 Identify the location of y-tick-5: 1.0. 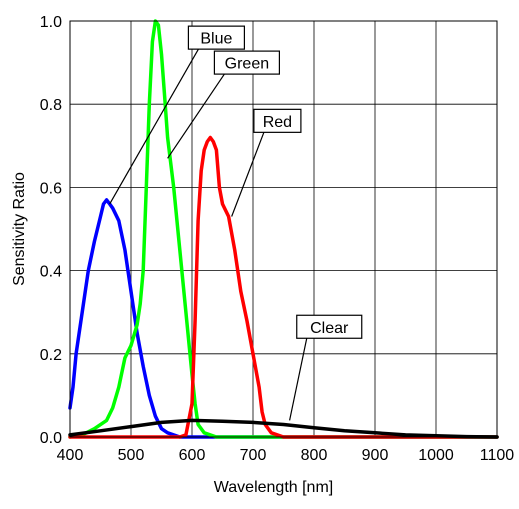
(51, 22).